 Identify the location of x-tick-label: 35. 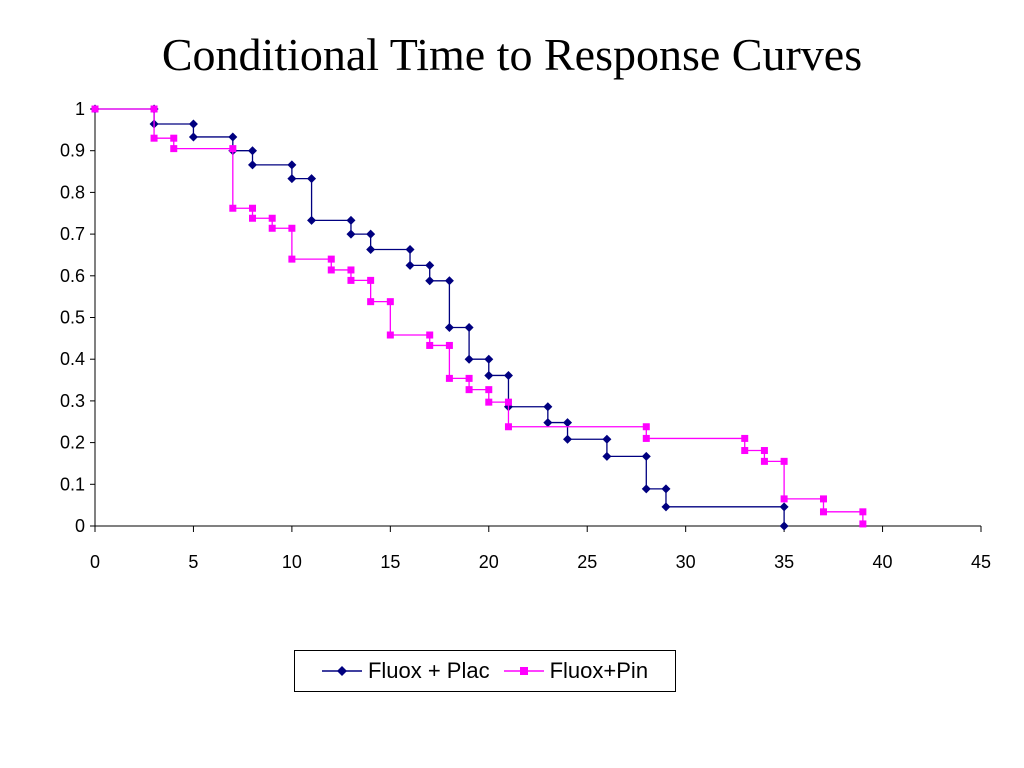
(784, 562).